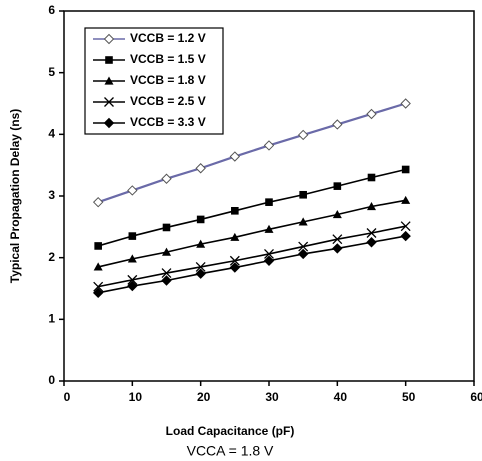 This screenshot has height=461, width=482. Describe the element at coordinates (168, 38) in the screenshot. I see `legend-label: VCCB = 1.2 V` at that location.